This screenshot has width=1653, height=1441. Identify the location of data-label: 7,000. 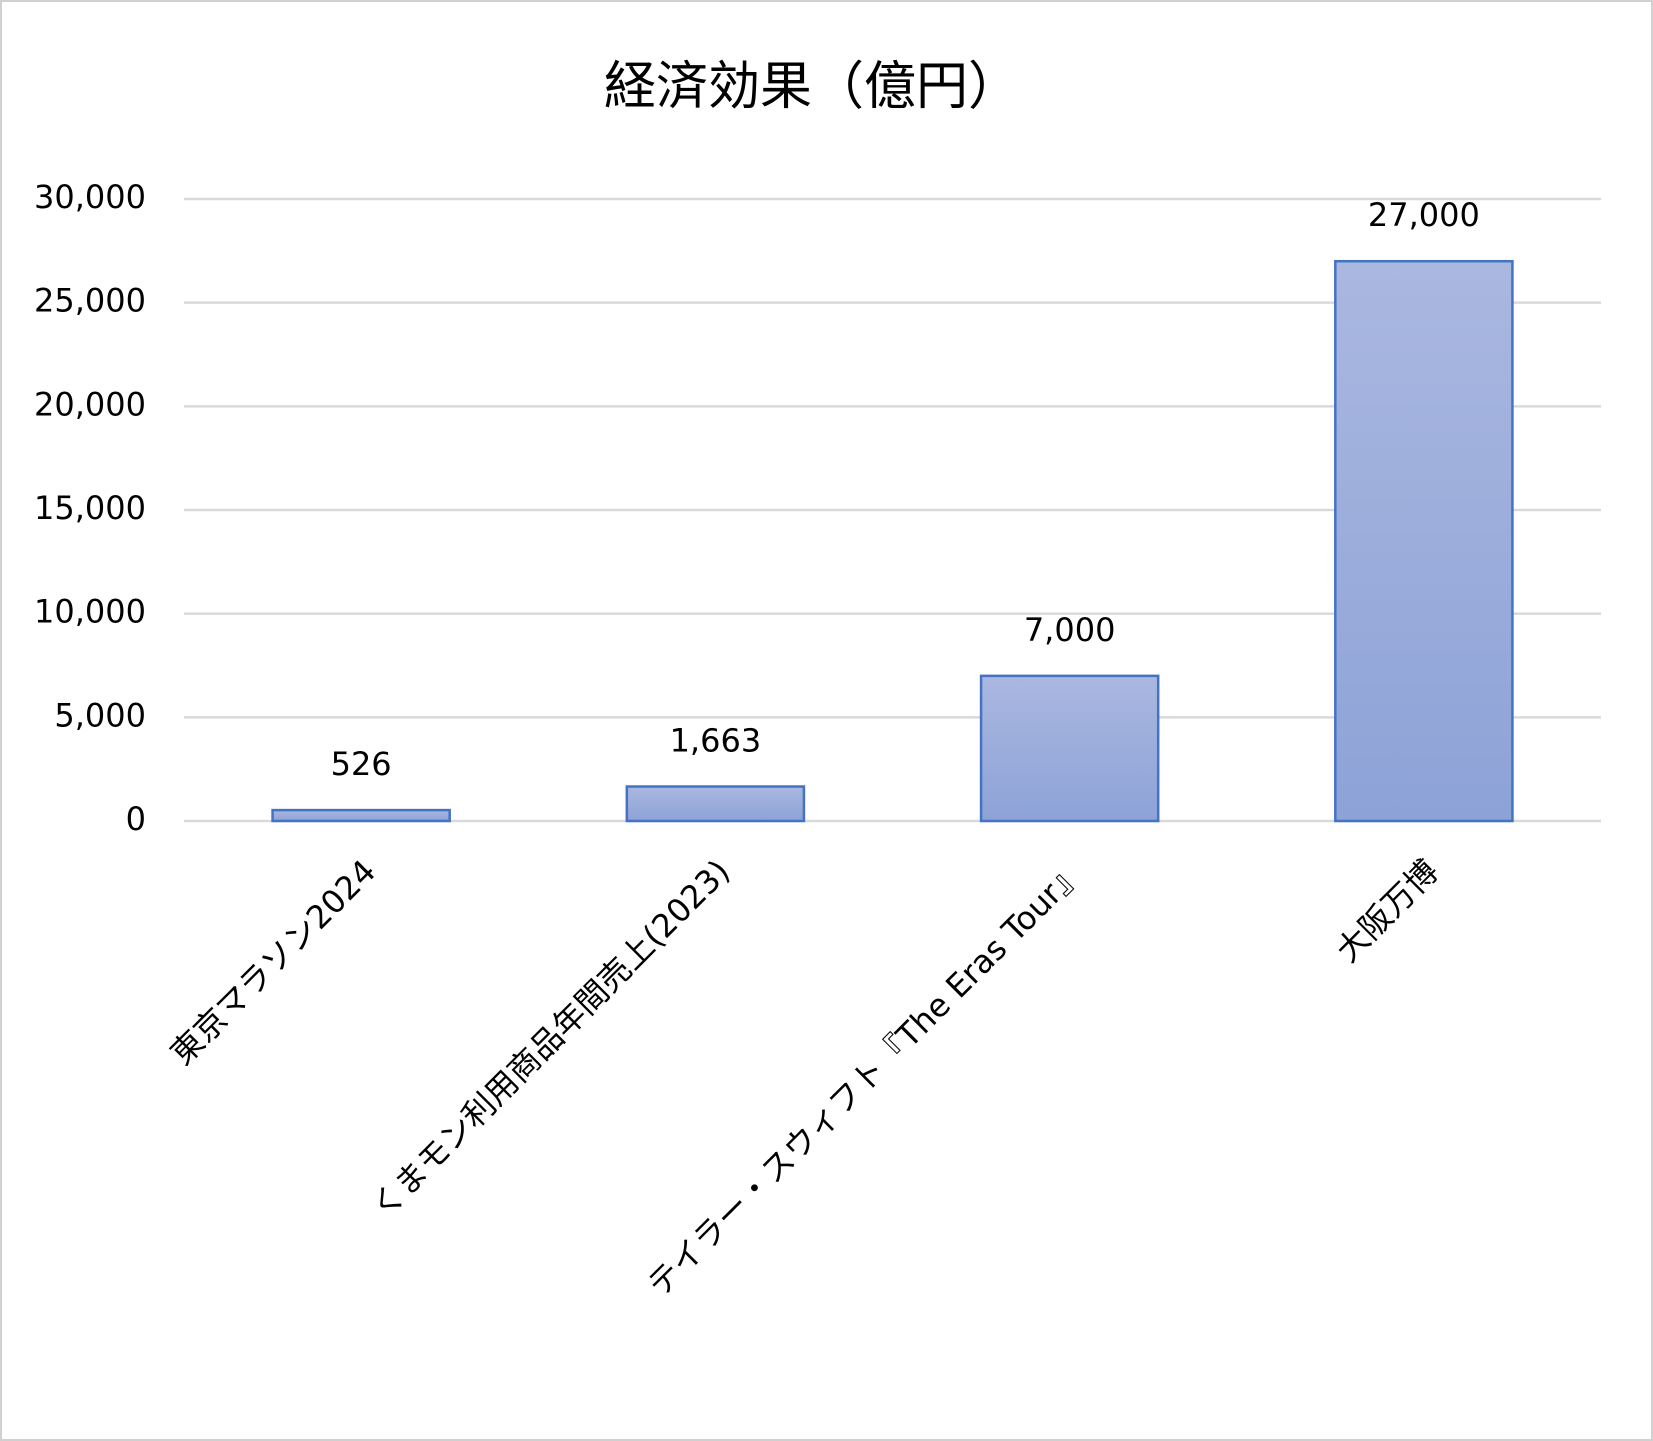
(1070, 630).